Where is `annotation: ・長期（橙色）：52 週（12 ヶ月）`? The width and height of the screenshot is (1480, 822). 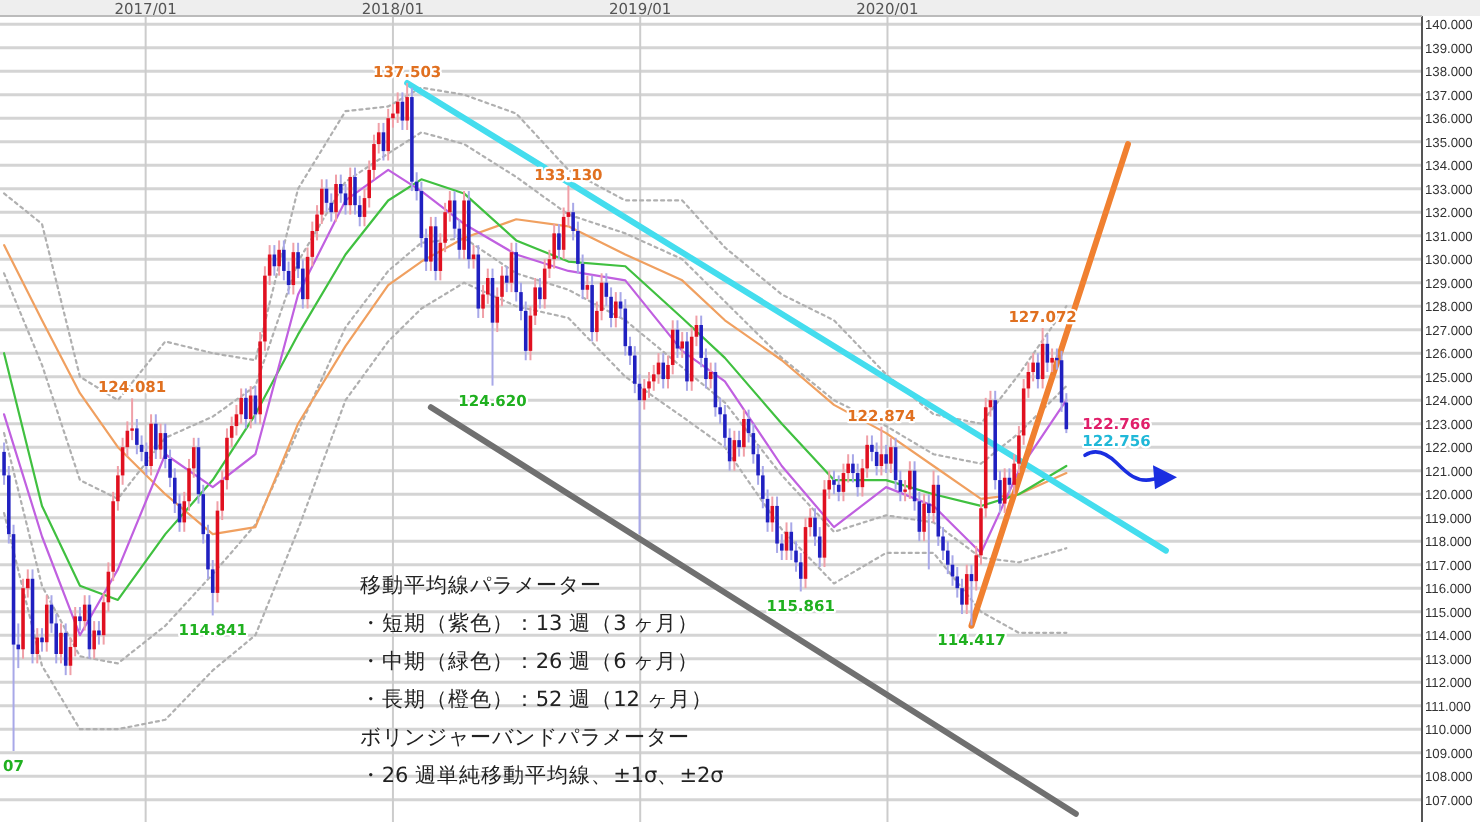 annotation: ・長期（橙色）：52 週（12 ヶ月） is located at coordinates (536, 700).